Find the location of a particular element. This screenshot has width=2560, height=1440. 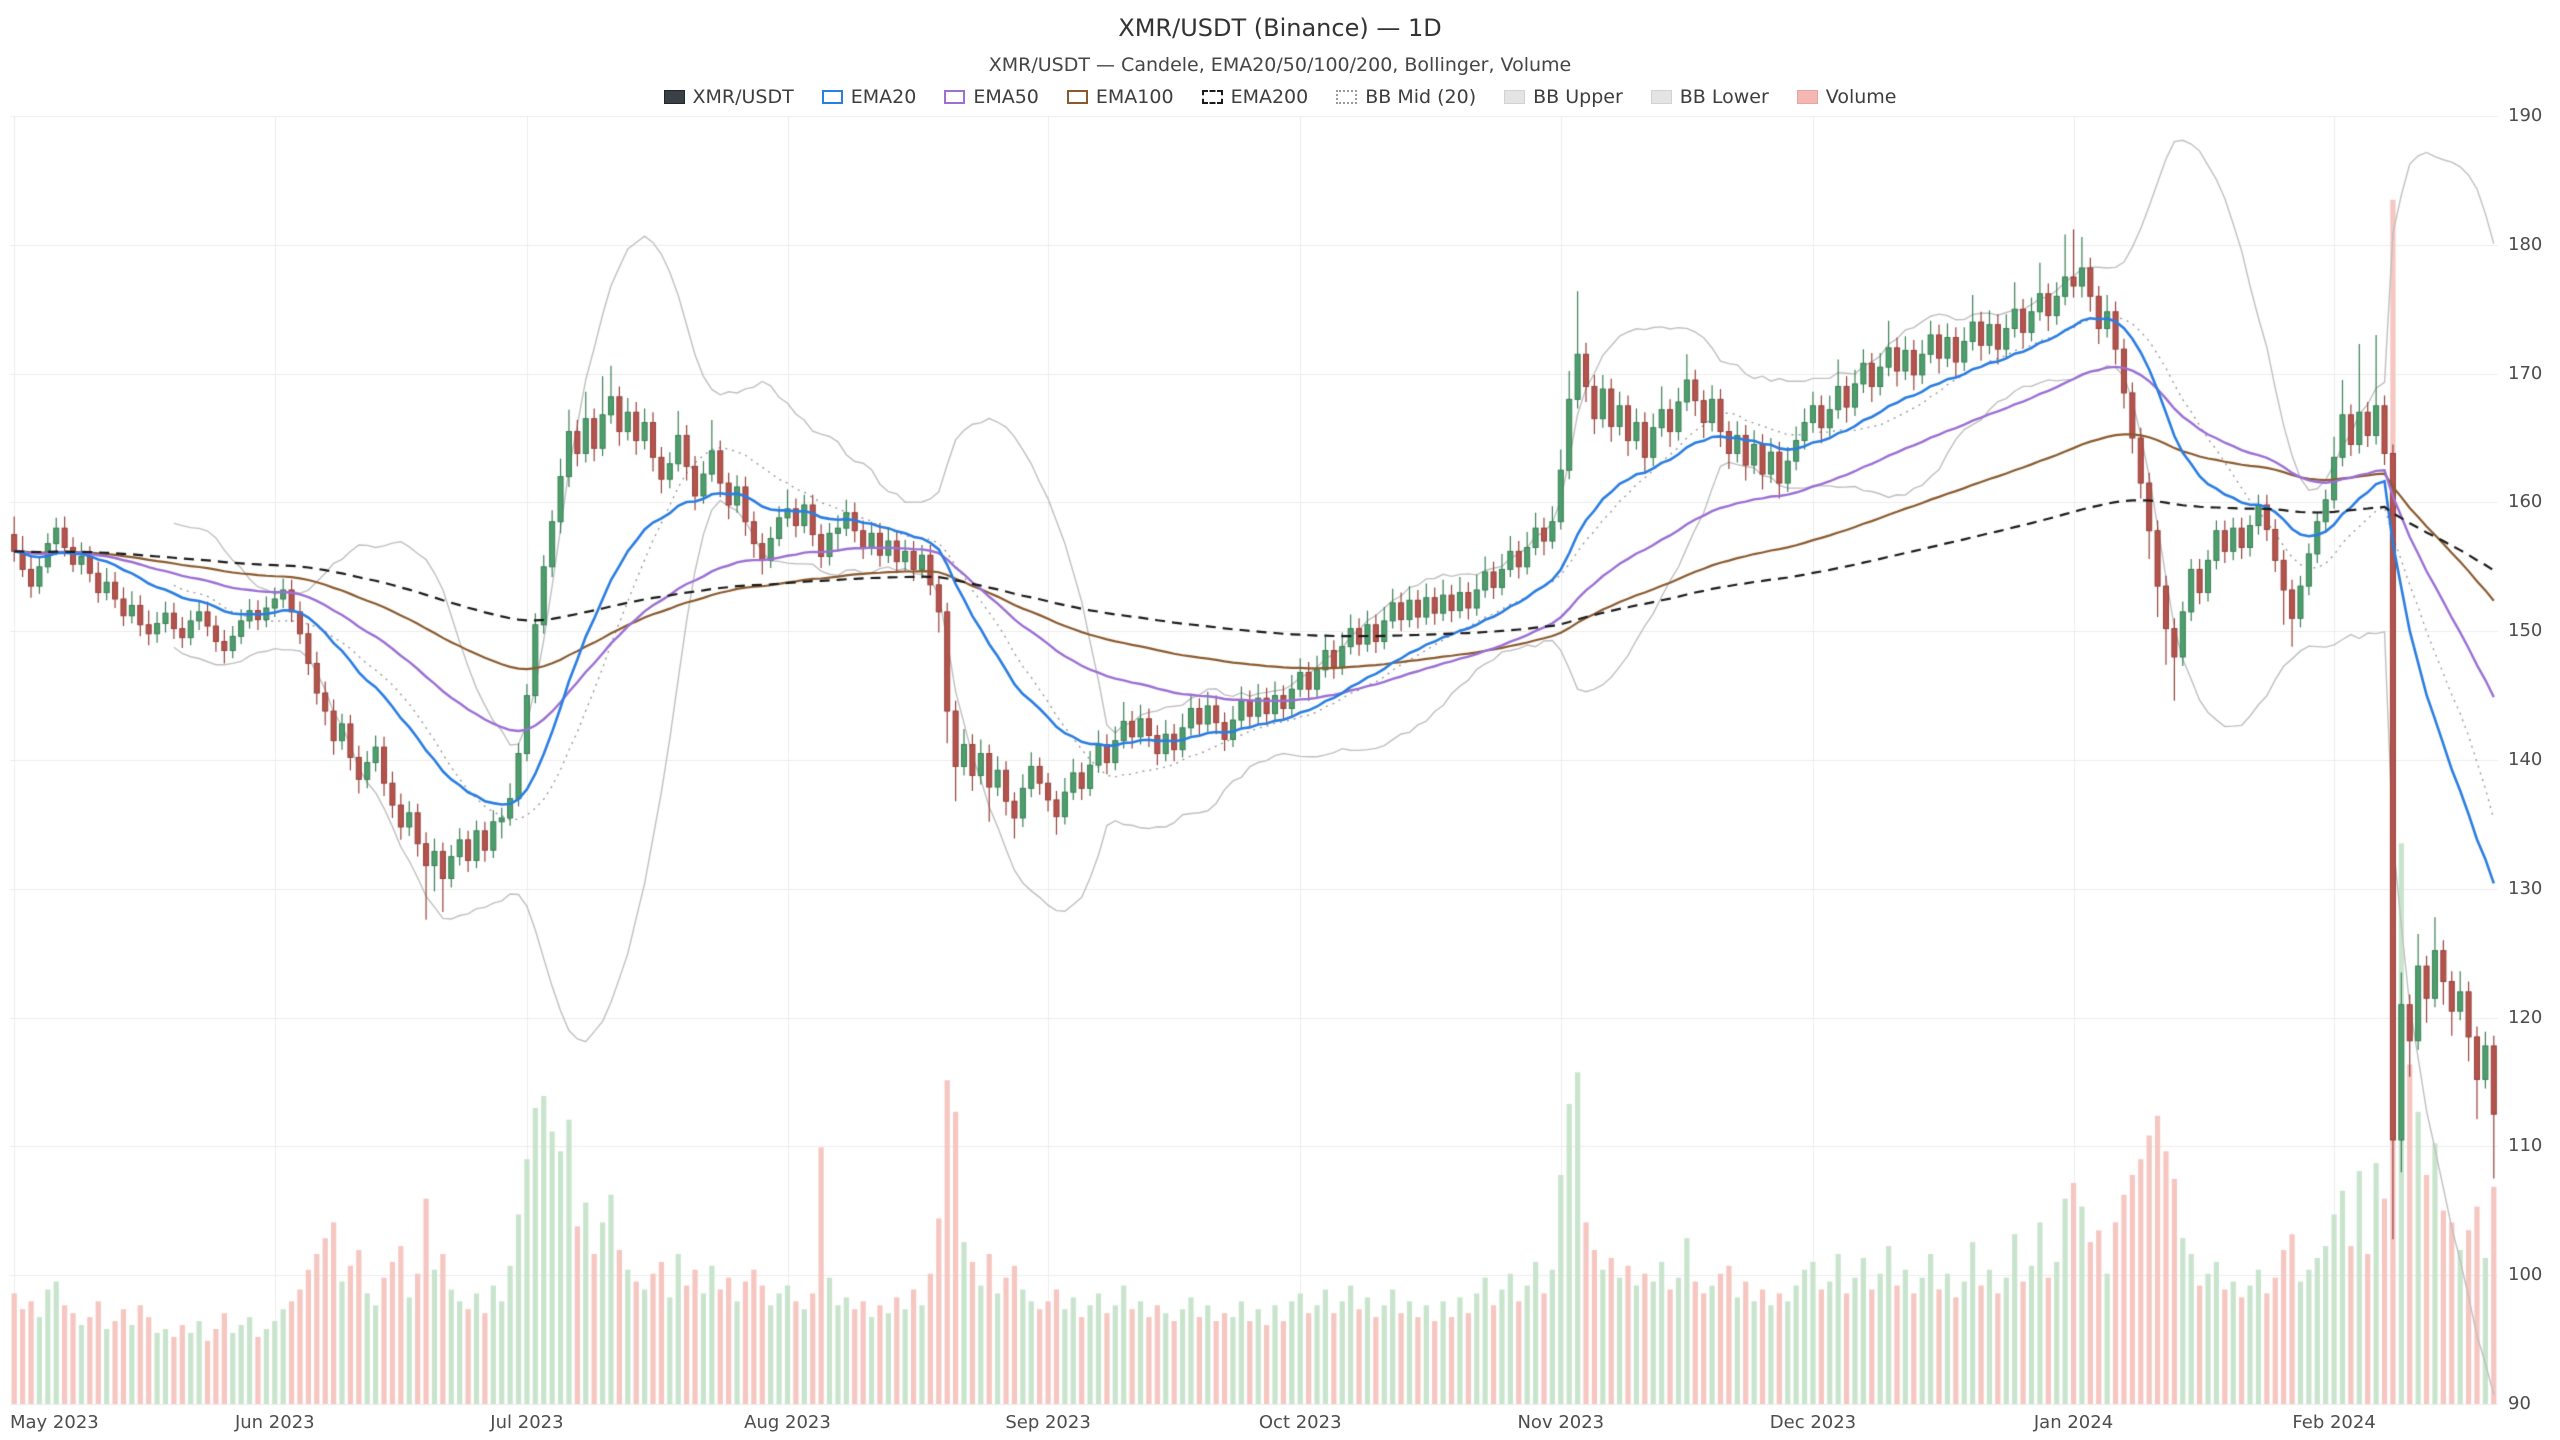

x-axis-tick: Oct 2023 is located at coordinates (1300, 1422).